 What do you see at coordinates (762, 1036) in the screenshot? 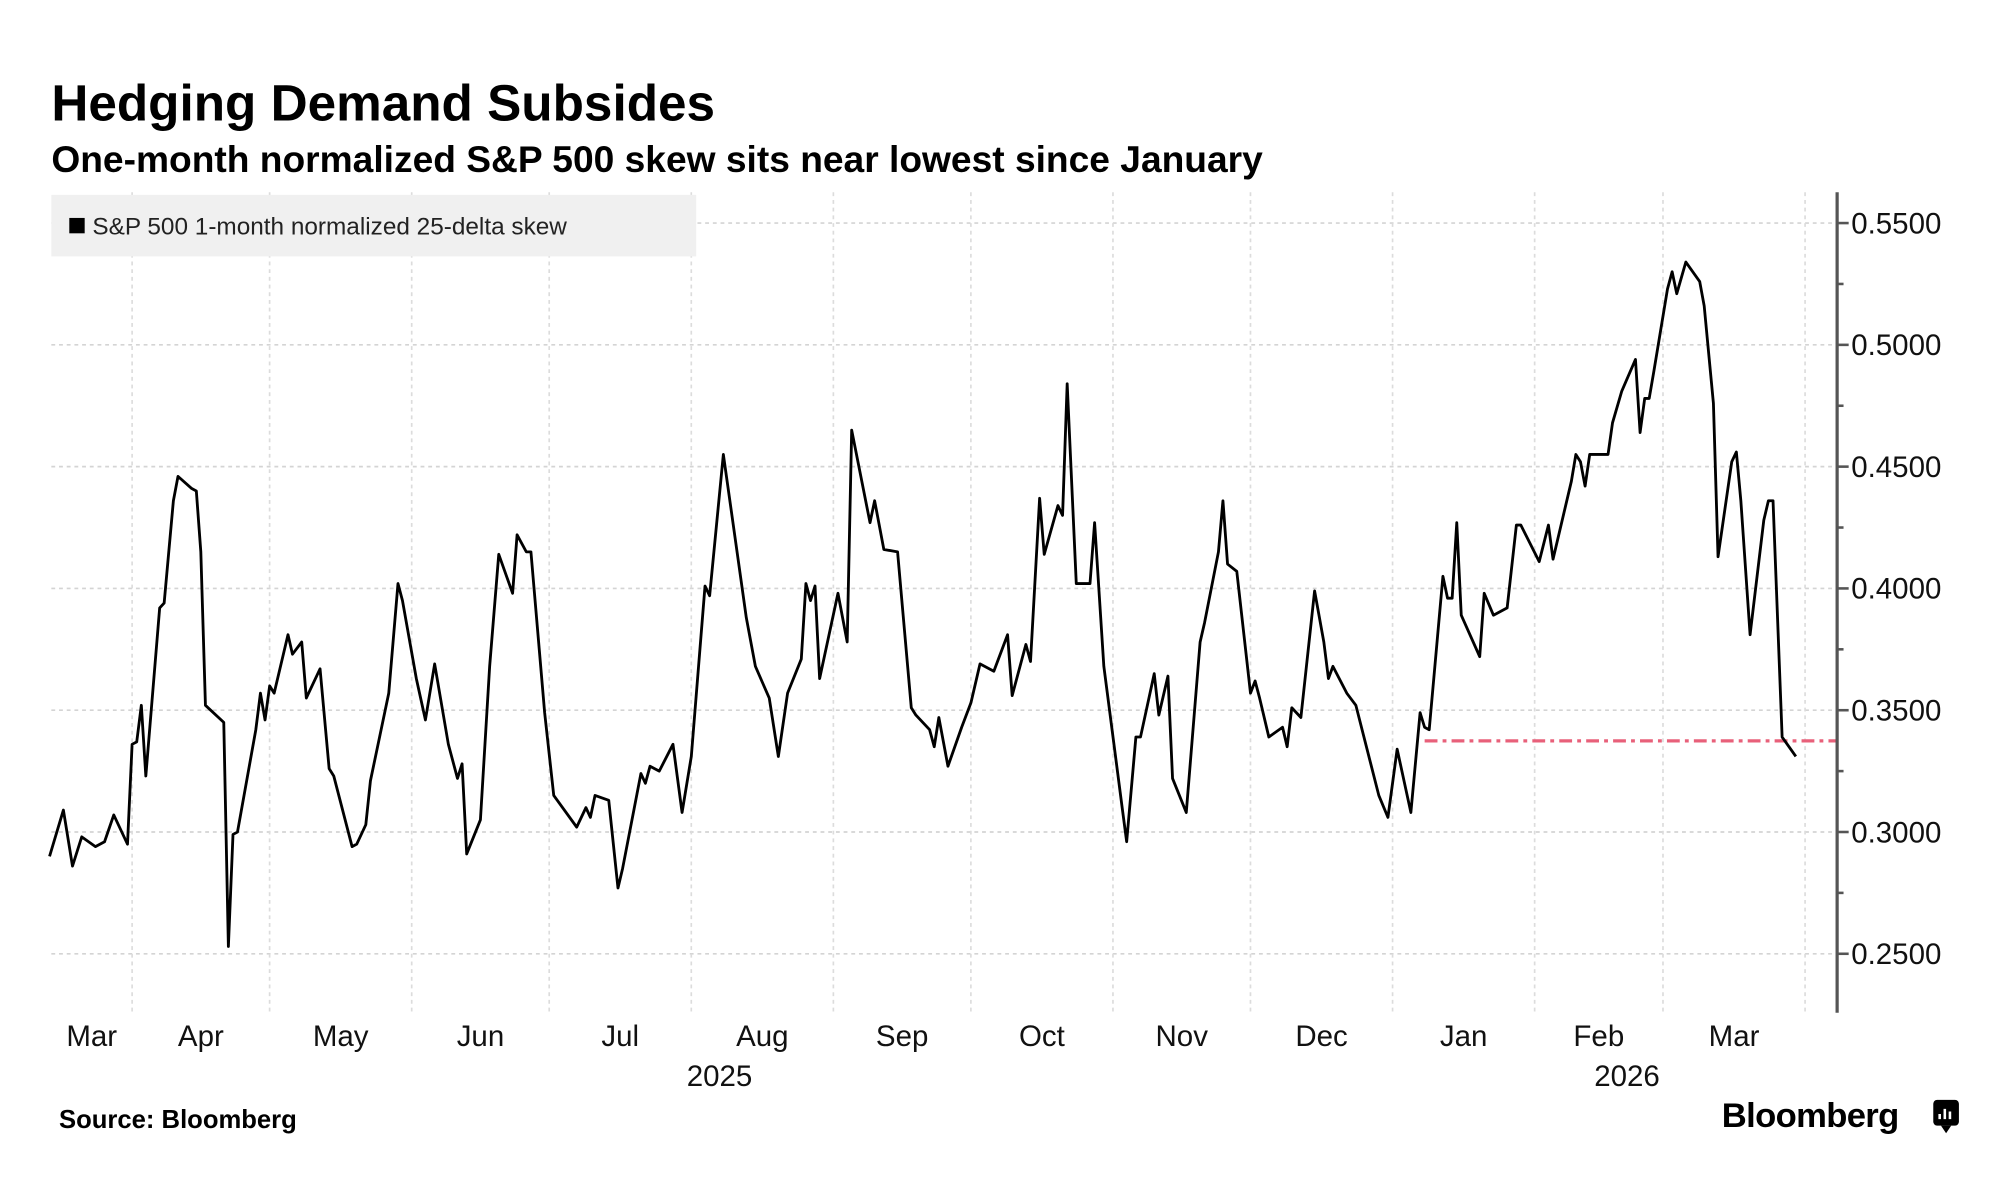
I see `x-tick-label: Aug` at bounding box center [762, 1036].